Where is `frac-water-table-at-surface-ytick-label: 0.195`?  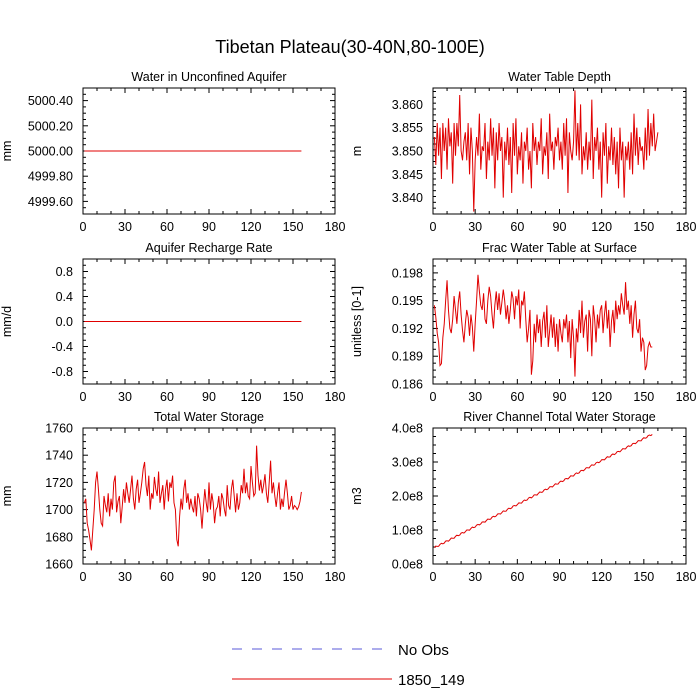
frac-water-table-at-surface-ytick-label: 0.195 is located at coordinates (407, 301).